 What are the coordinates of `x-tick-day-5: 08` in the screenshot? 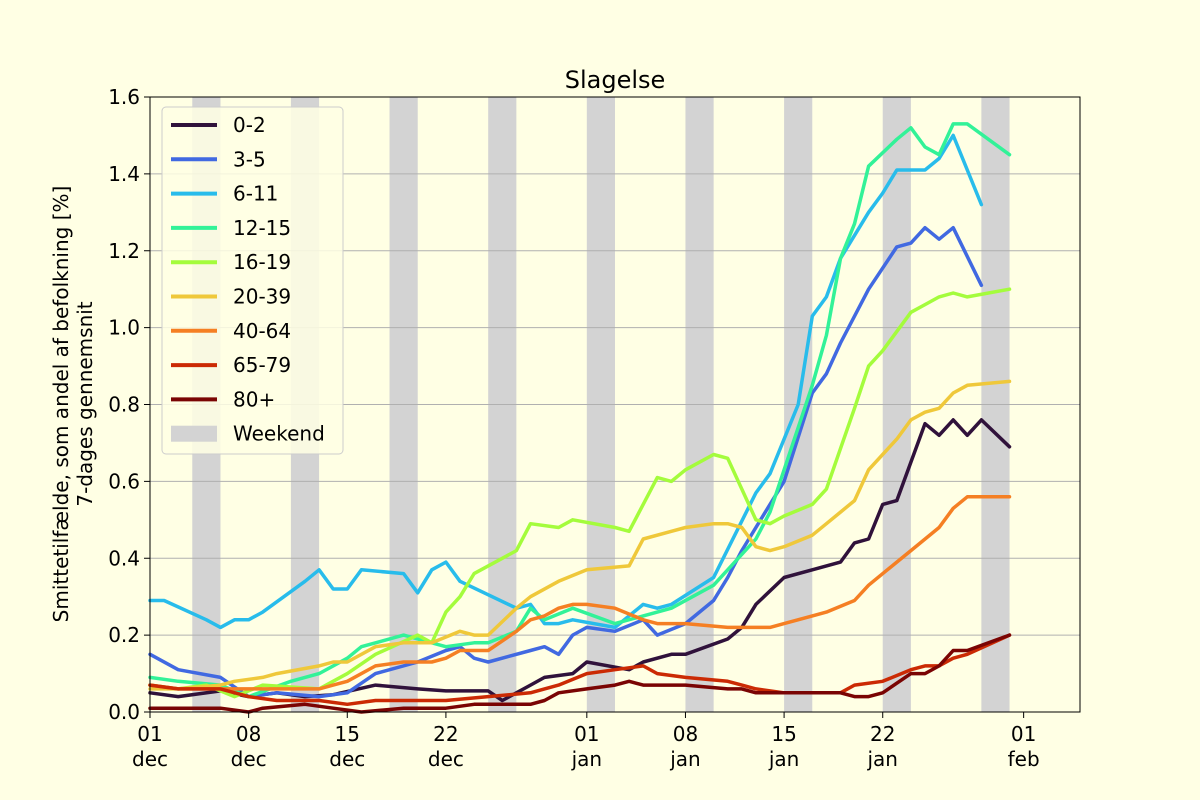 It's located at (685, 734).